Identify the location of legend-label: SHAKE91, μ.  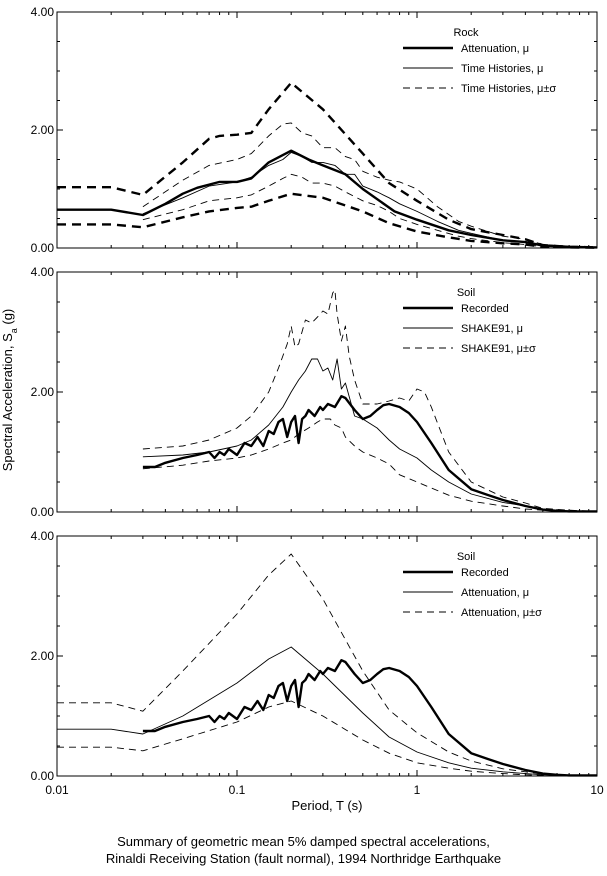
(492, 329).